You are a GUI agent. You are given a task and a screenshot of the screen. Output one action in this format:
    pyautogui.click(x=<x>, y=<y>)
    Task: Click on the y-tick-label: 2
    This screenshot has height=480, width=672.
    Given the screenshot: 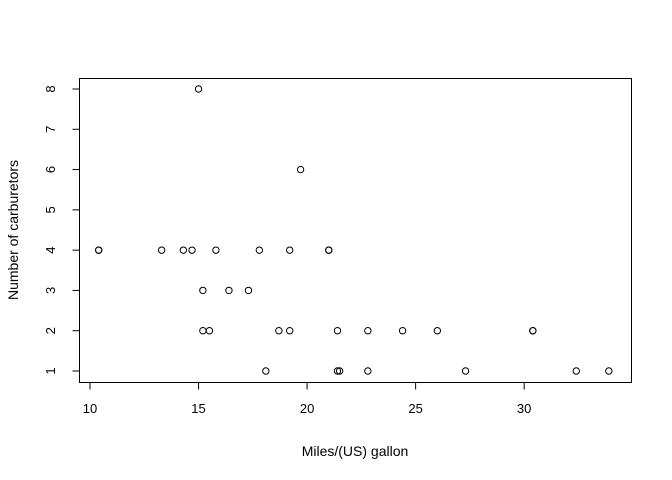 What is the action you would take?
    pyautogui.click(x=50, y=330)
    